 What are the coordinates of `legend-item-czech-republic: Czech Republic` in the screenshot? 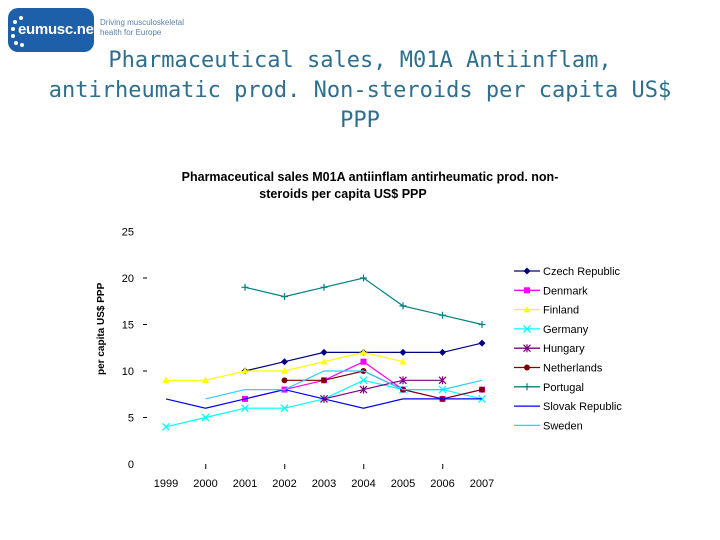 It's located at (567, 272).